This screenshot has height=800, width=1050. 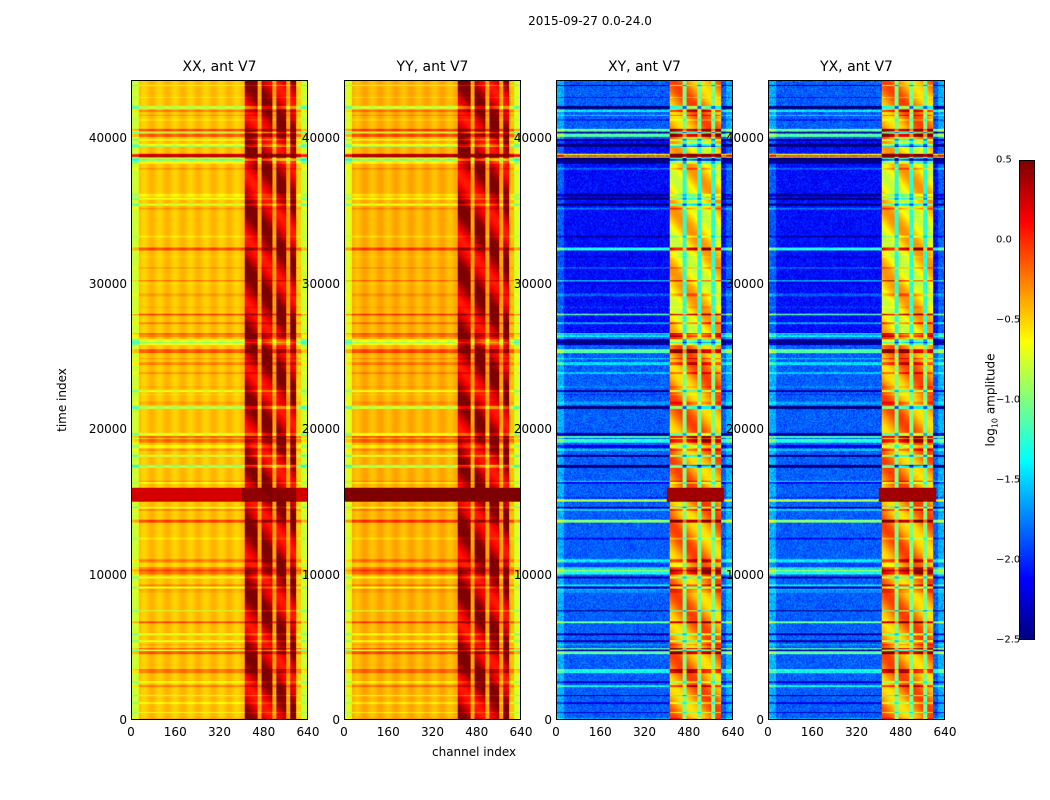 What do you see at coordinates (474, 752) in the screenshot?
I see `x-axis-label: channel index` at bounding box center [474, 752].